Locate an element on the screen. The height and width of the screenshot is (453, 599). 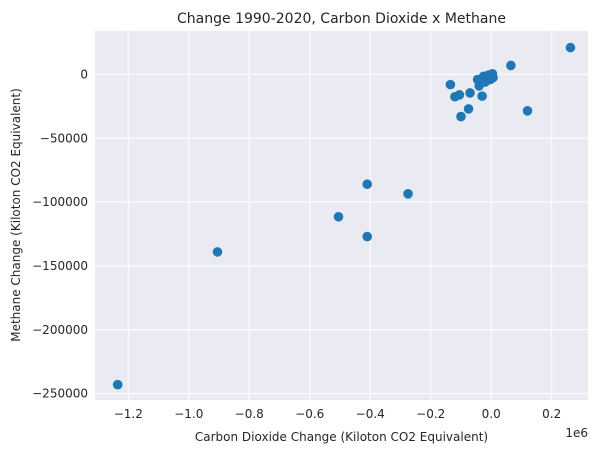
y-axis-label: Methane Change (Kiloton CO2 Equivalent) is located at coordinates (16, 215).